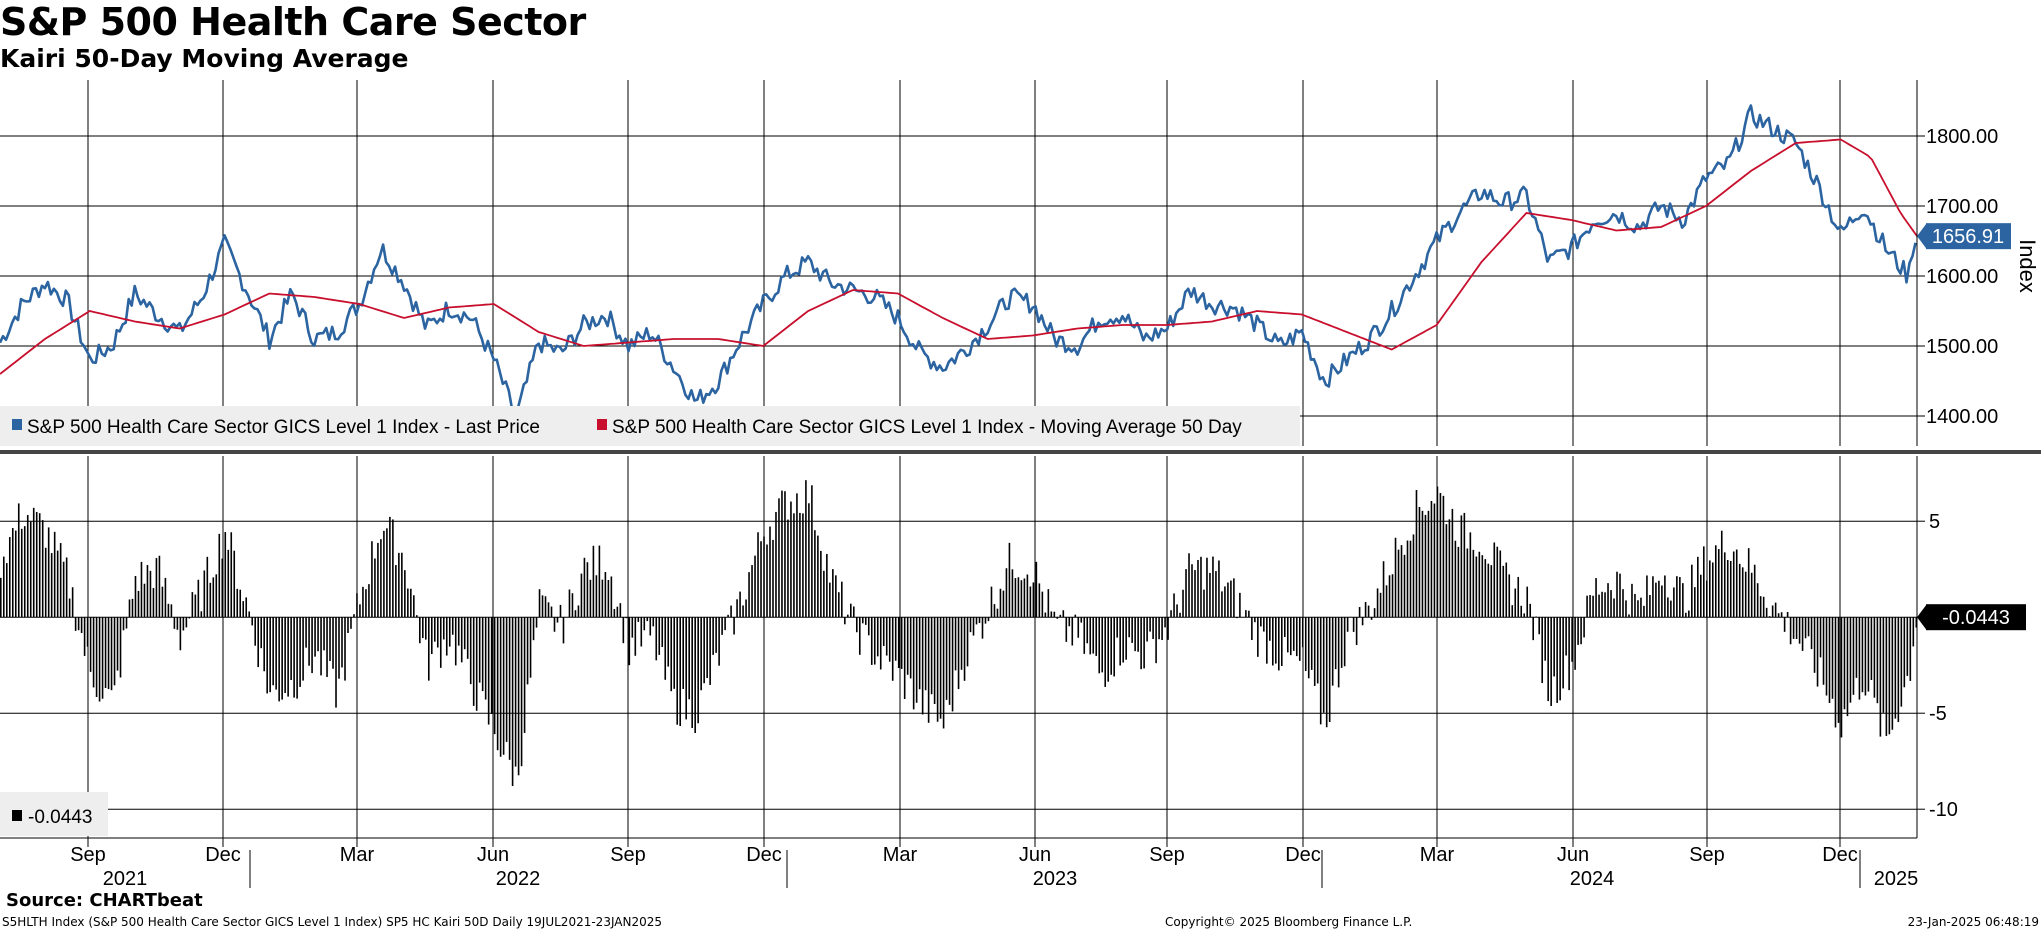 This screenshot has width=2041, height=932. I want to click on legend-swatch-price, so click(17, 424).